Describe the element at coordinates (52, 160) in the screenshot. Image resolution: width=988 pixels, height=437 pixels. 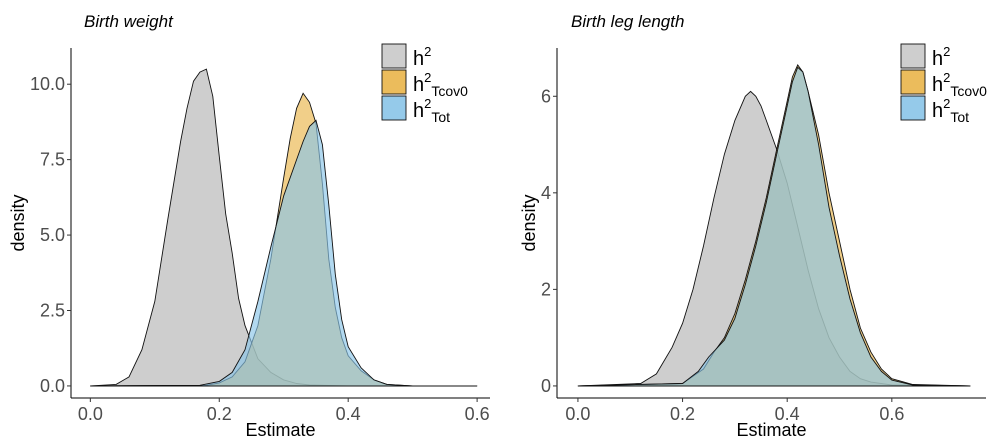
I see `y-tick-label: 7.5` at that location.